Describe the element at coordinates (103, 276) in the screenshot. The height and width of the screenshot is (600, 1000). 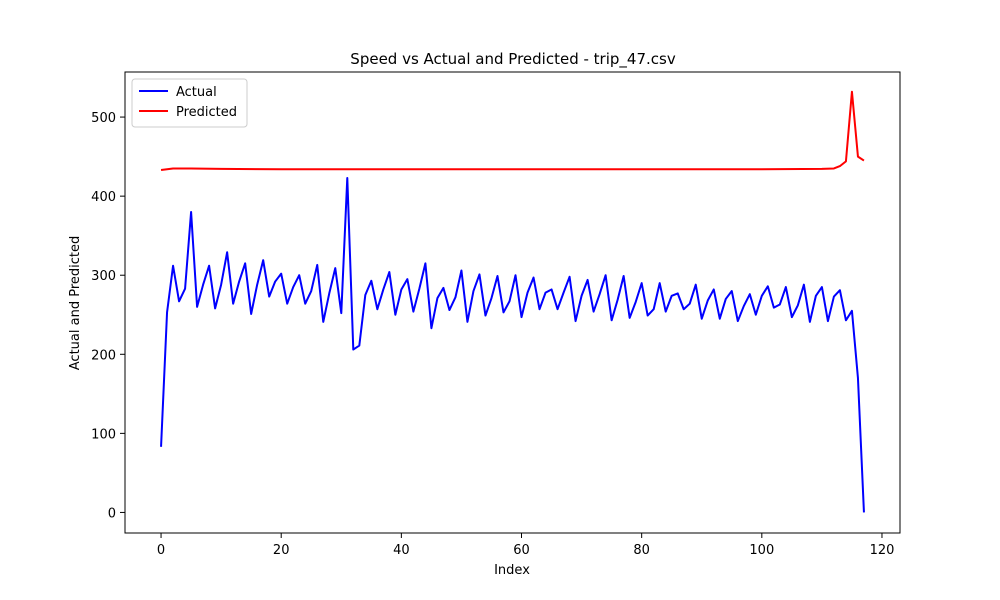
I see `y-tick-label: 300` at that location.